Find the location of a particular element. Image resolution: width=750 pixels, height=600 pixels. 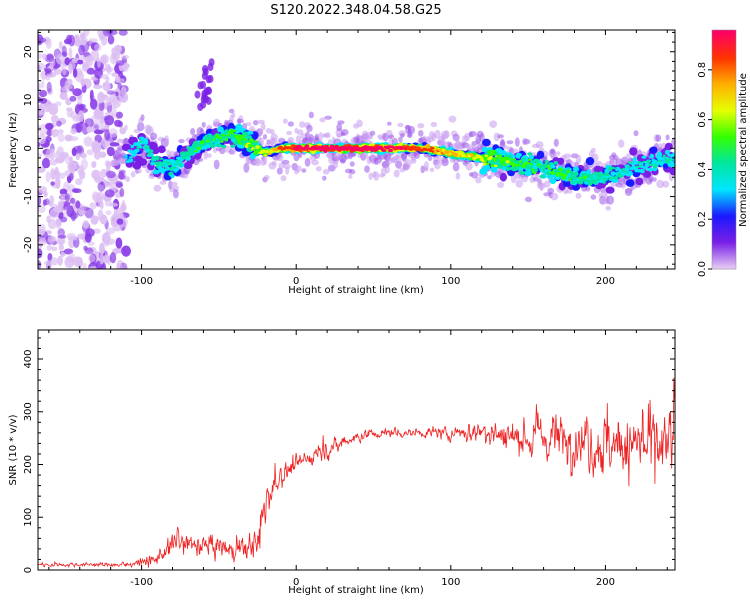

colorbar-tick-label: 0.6 is located at coordinates (702, 120).